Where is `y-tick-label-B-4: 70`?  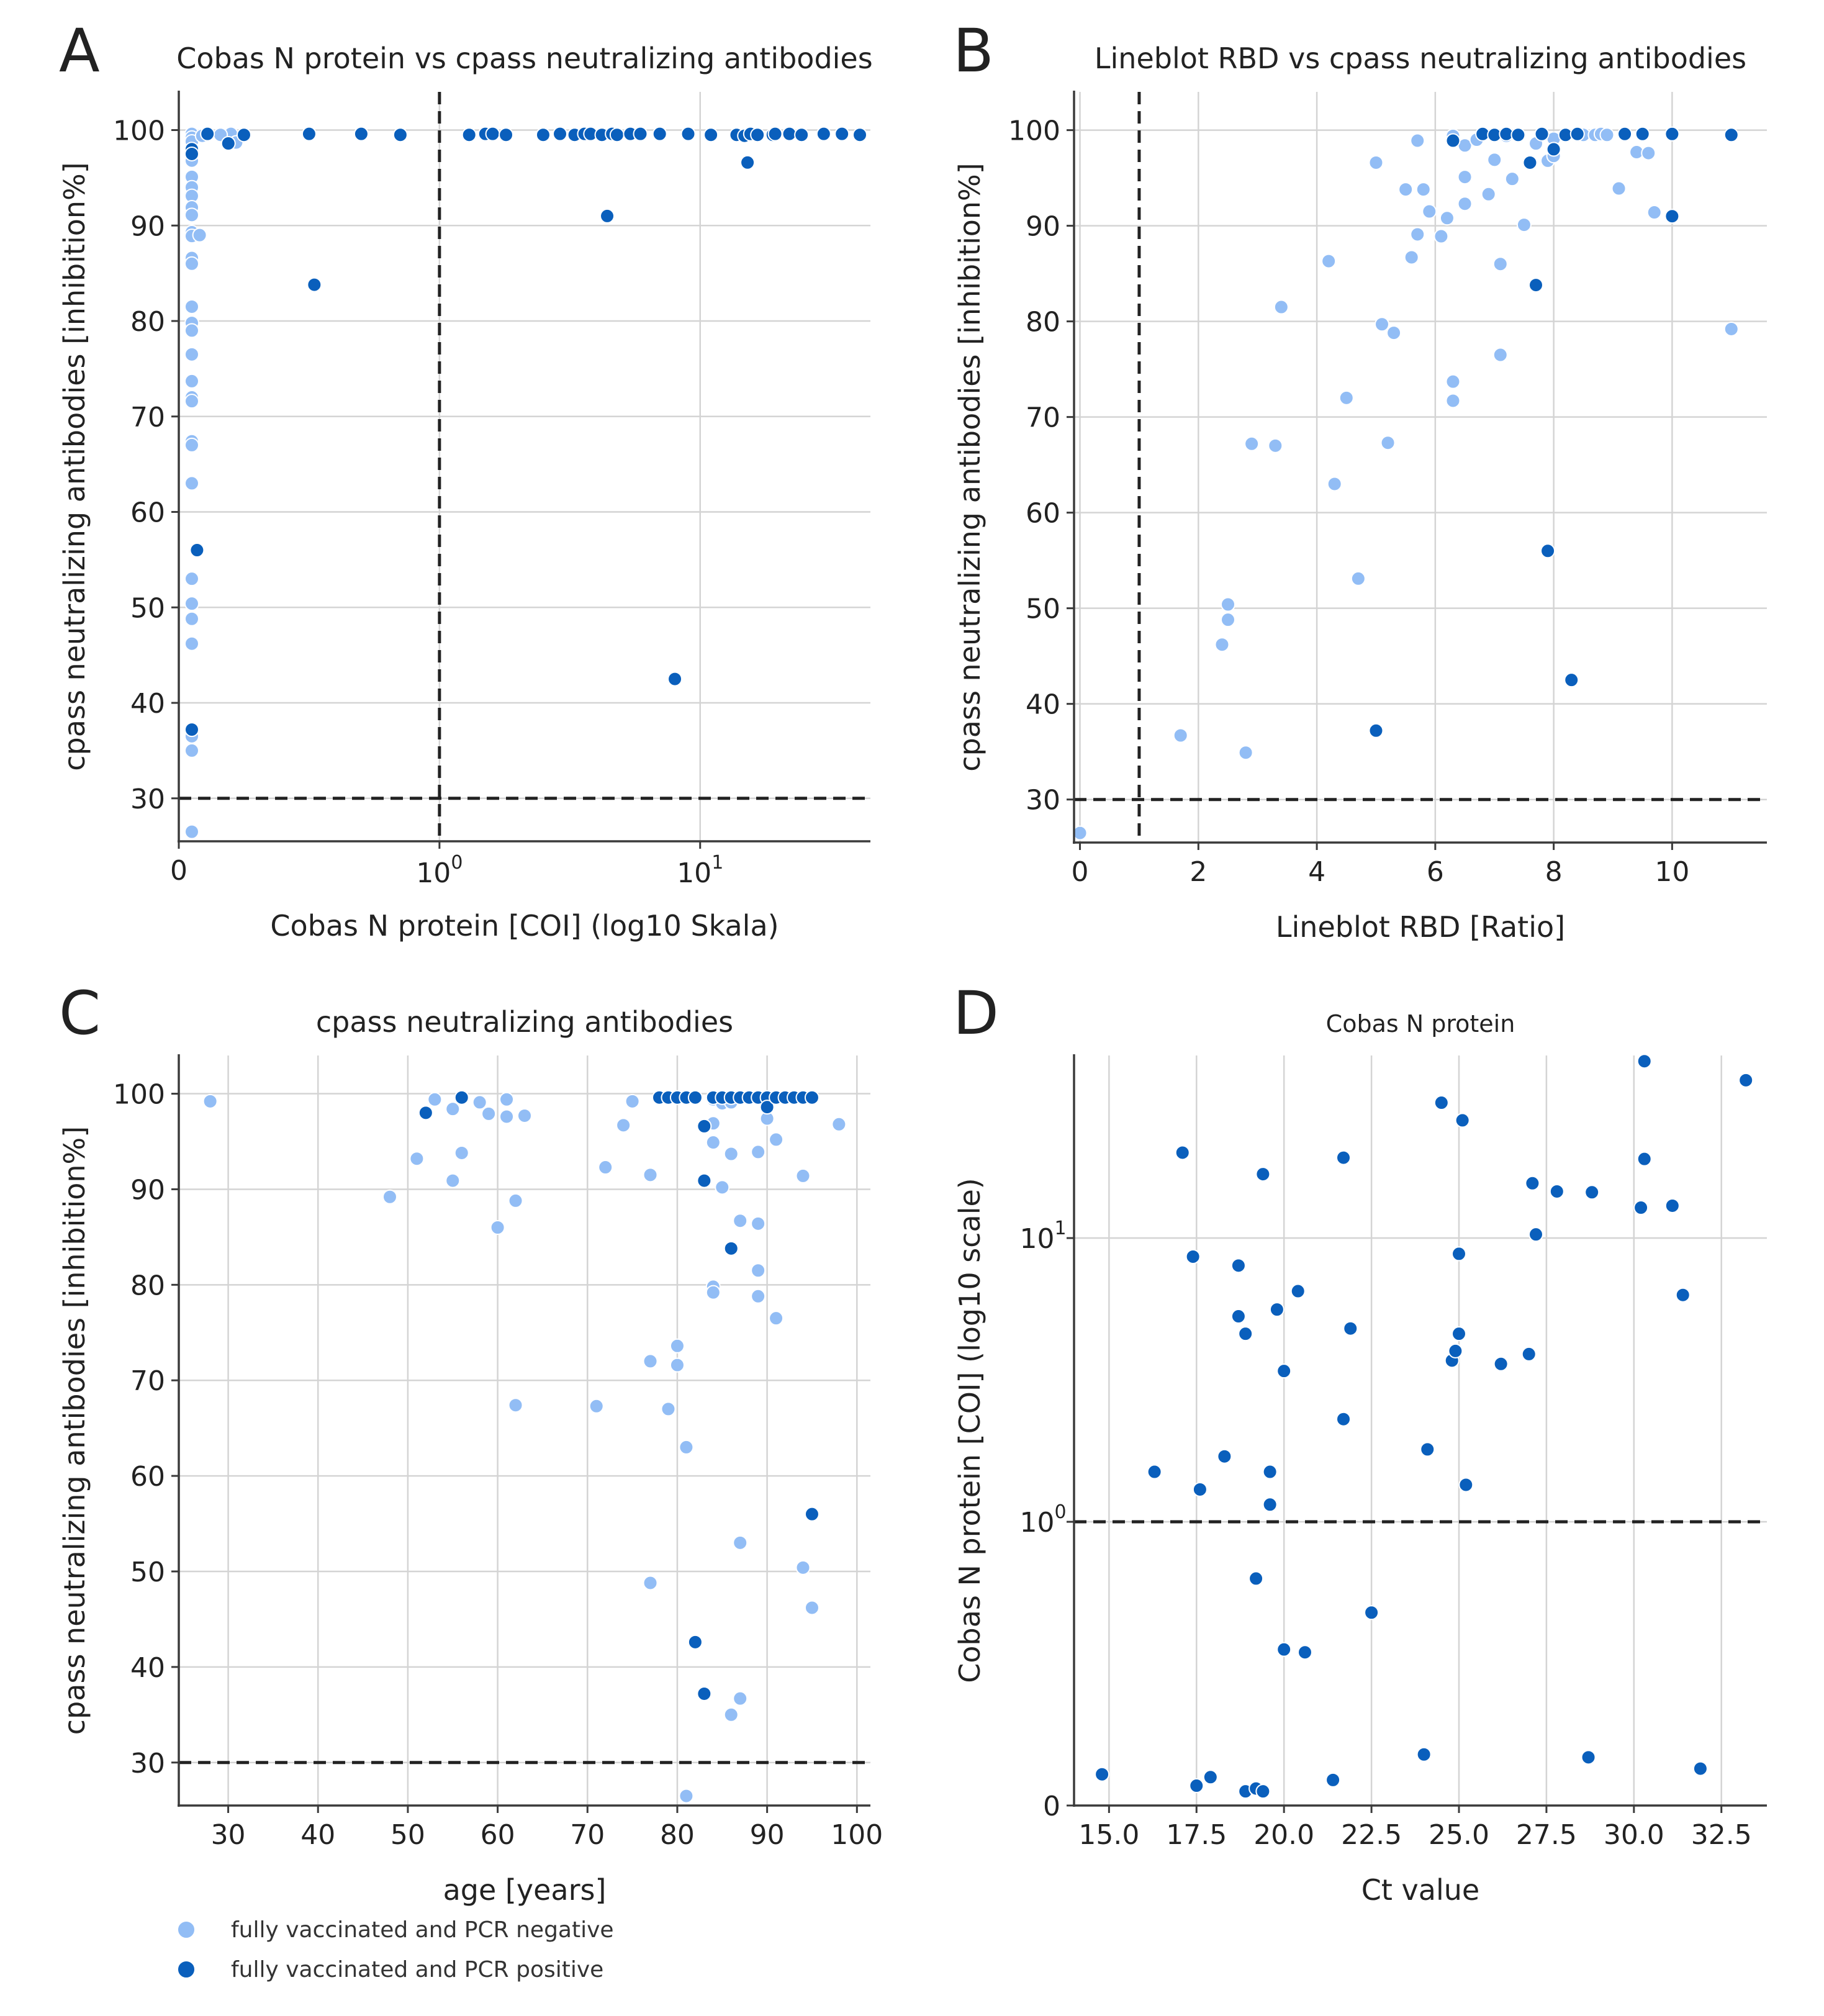
y-tick-label-B-4: 70 is located at coordinates (1043, 418).